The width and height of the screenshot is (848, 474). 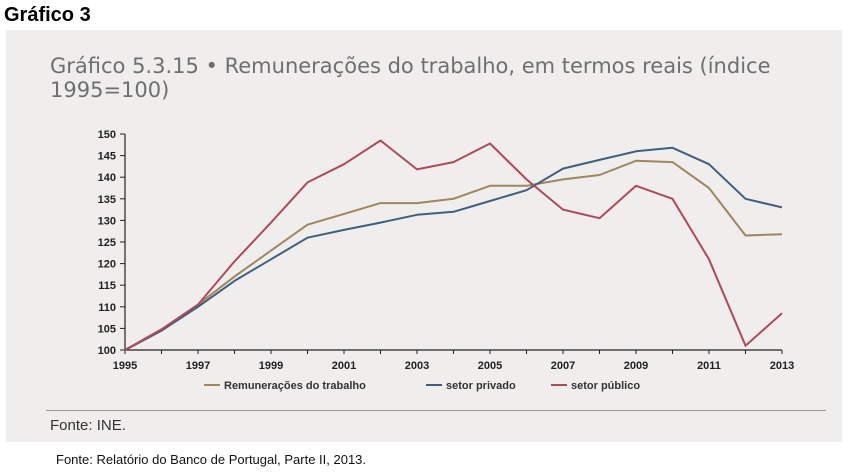 I want to click on x-tick-label: 2007, so click(x=563, y=366).